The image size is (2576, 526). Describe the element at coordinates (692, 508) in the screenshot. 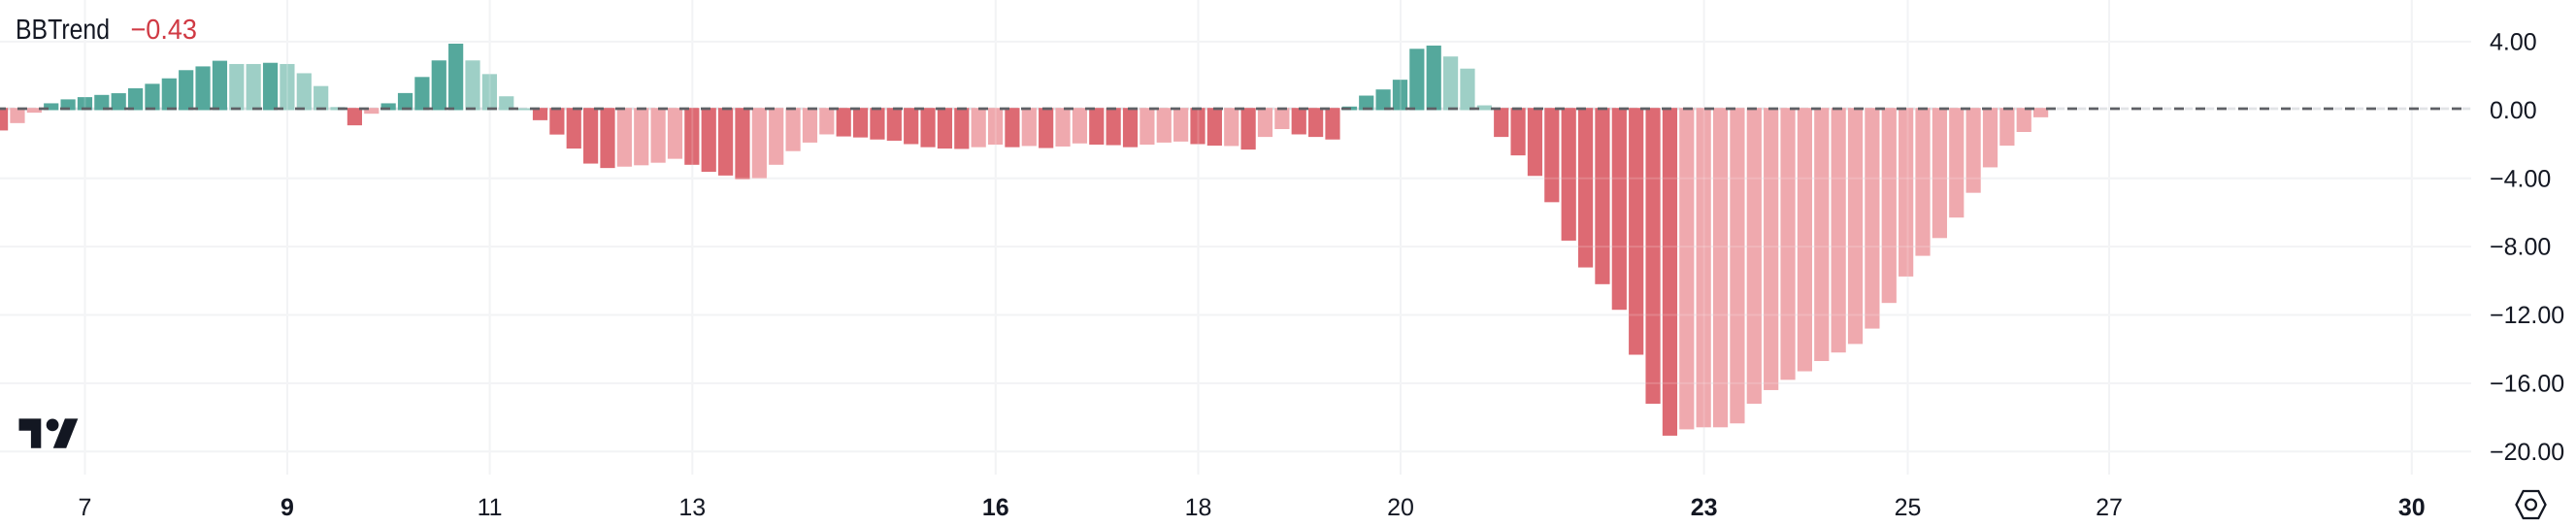

I see `svg-text: 13` at that location.